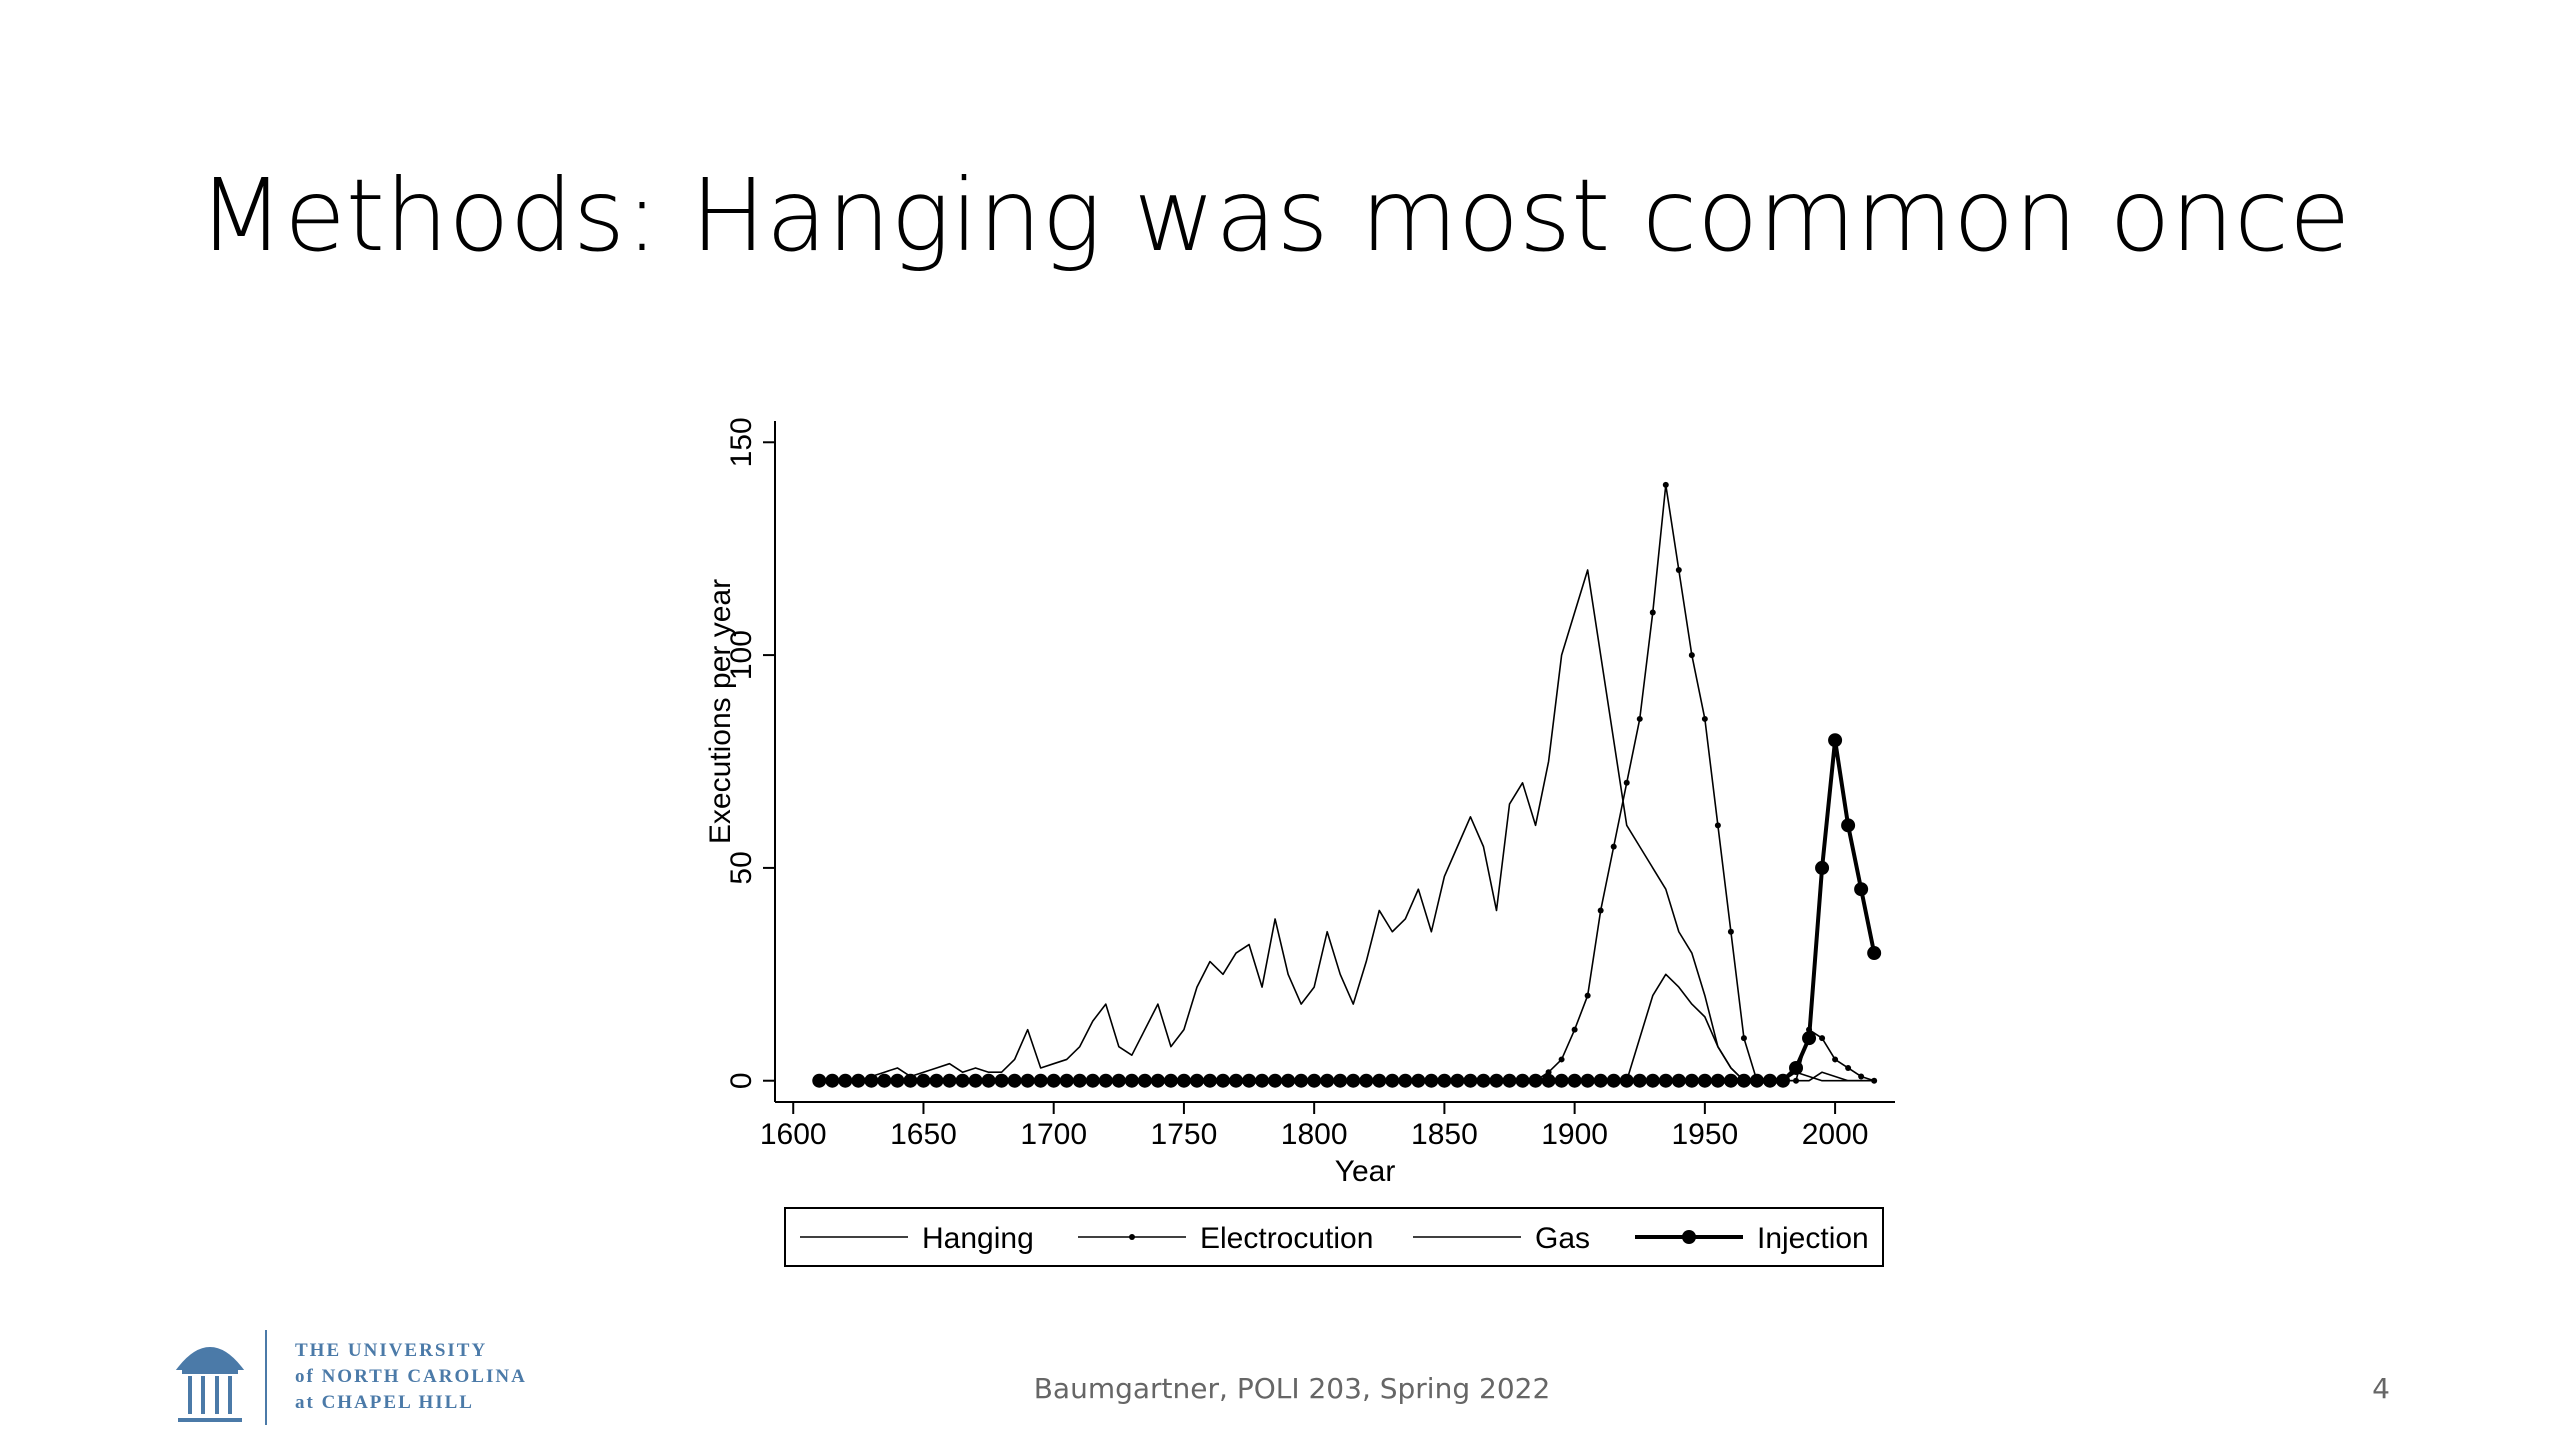  Describe the element at coordinates (1562, 1238) in the screenshot. I see `legend-label: Gas` at that location.